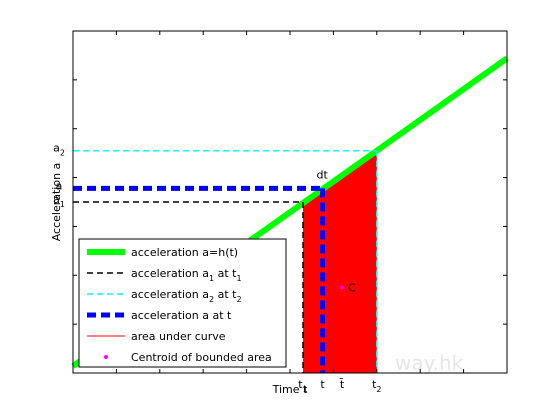 This screenshot has height=420, width=560. I want to click on legend-label-4: area under curve, so click(178, 336).